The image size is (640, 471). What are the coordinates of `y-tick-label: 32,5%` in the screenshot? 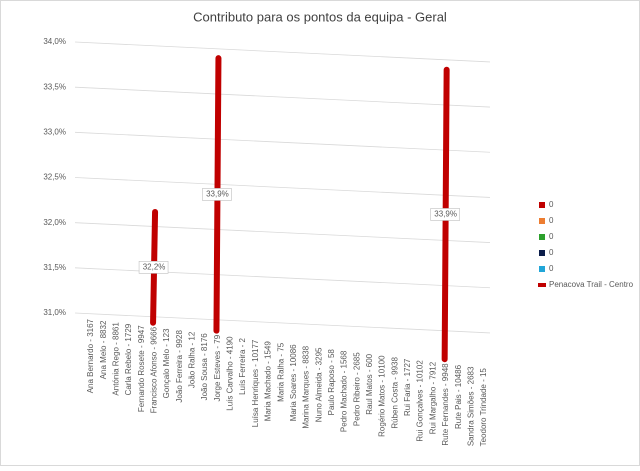 It's located at (54, 177).